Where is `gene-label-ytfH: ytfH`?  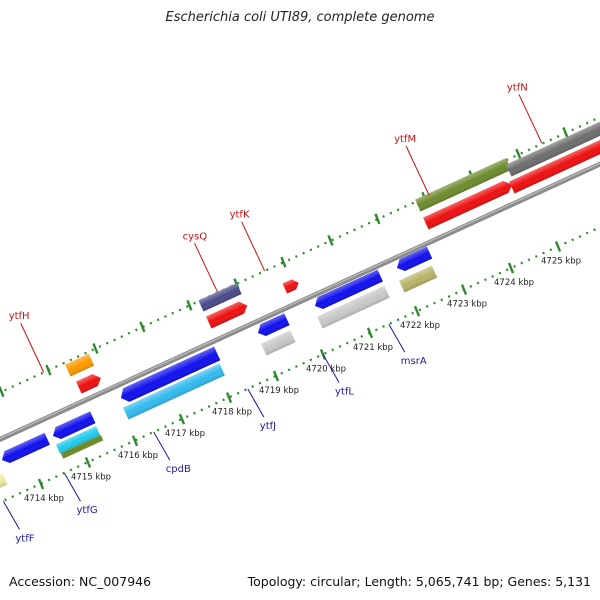 gene-label-ytfH: ytfH is located at coordinates (27, 342).